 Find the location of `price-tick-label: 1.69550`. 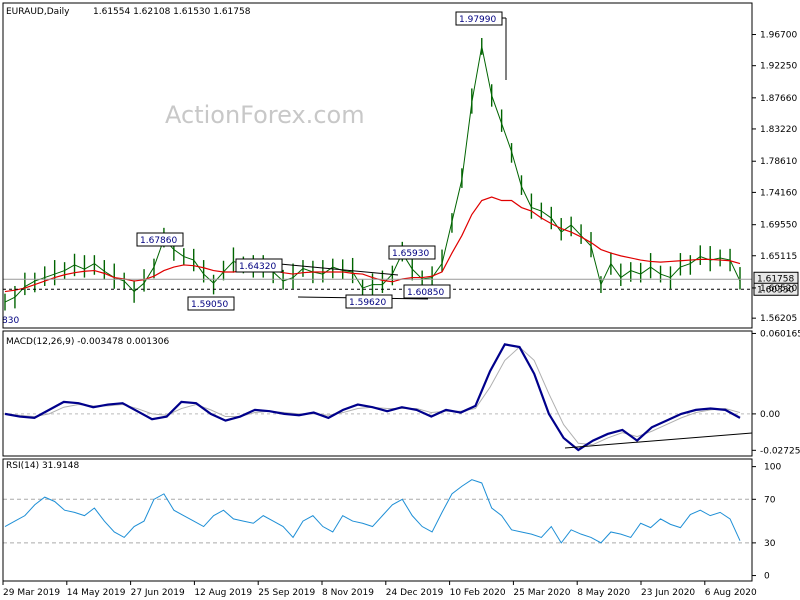

price-tick-label: 1.69550 is located at coordinates (778, 226).